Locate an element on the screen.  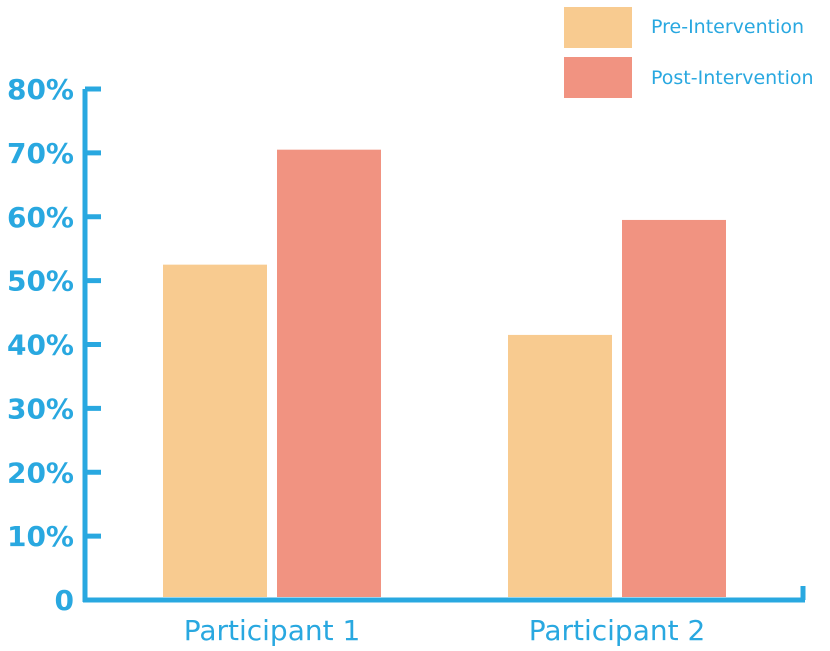
y-tick-label: 70% is located at coordinates (40, 153).